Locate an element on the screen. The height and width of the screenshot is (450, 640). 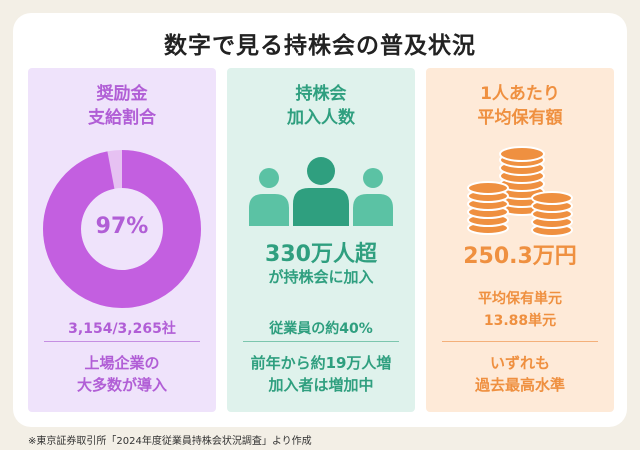
bottom-line-1: いずれも is located at coordinates (519, 363).